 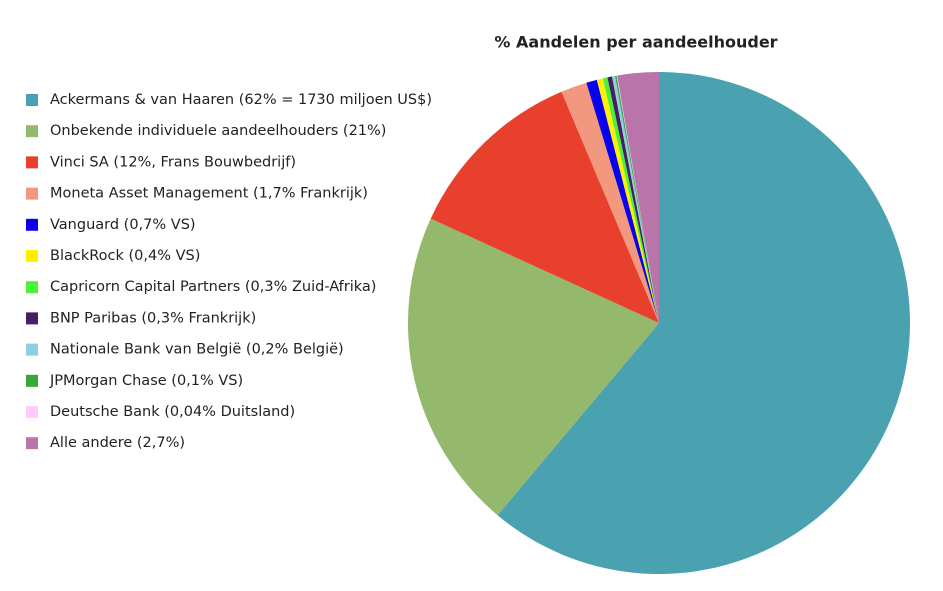 What do you see at coordinates (173, 162) in the screenshot?
I see `legend-label: Vinci SA (12%, Frans Bouwbedrijf)` at bounding box center [173, 162].